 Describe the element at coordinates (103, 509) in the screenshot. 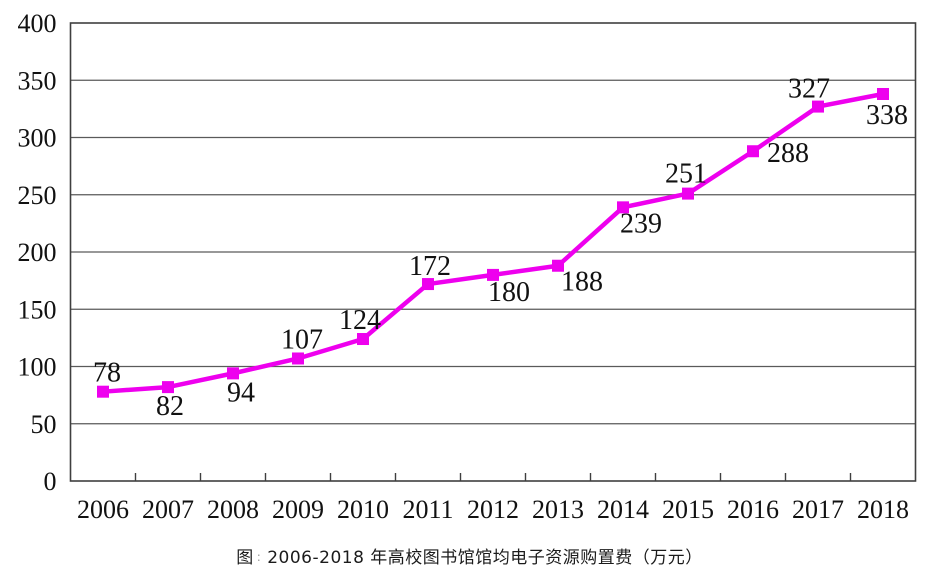

I see `x-axis-label: 2006` at that location.